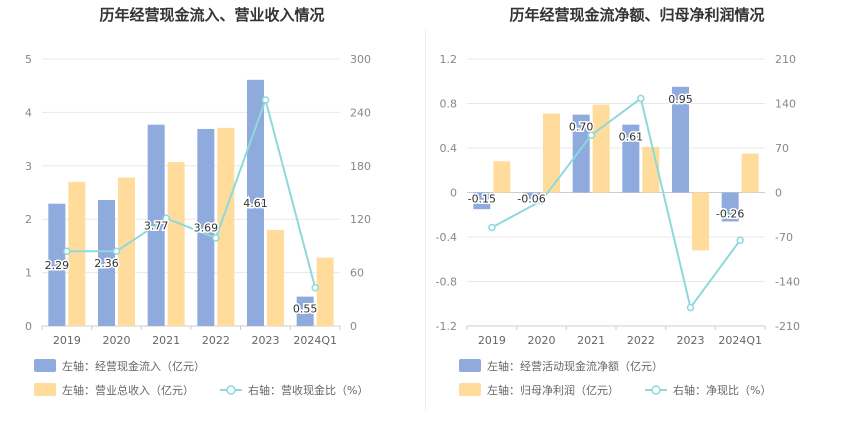 The width and height of the screenshot is (850, 441). Describe the element at coordinates (425, 220) in the screenshot. I see `panel-divider` at that location.